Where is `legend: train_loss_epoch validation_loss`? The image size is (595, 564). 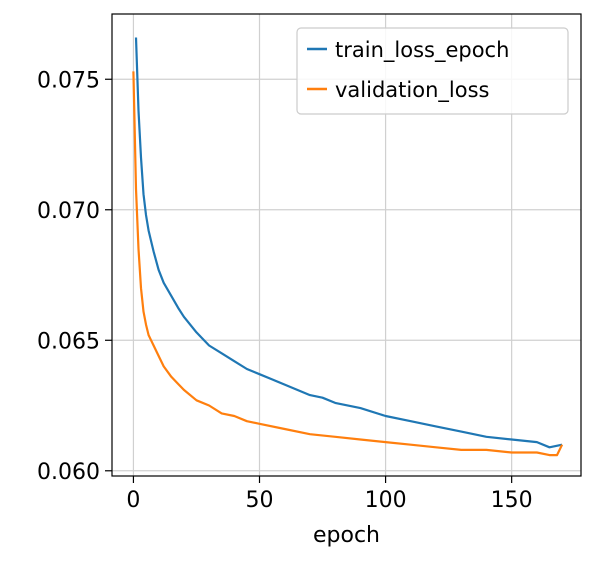
legend: train_loss_epoch validation_loss is located at coordinates (432, 71).